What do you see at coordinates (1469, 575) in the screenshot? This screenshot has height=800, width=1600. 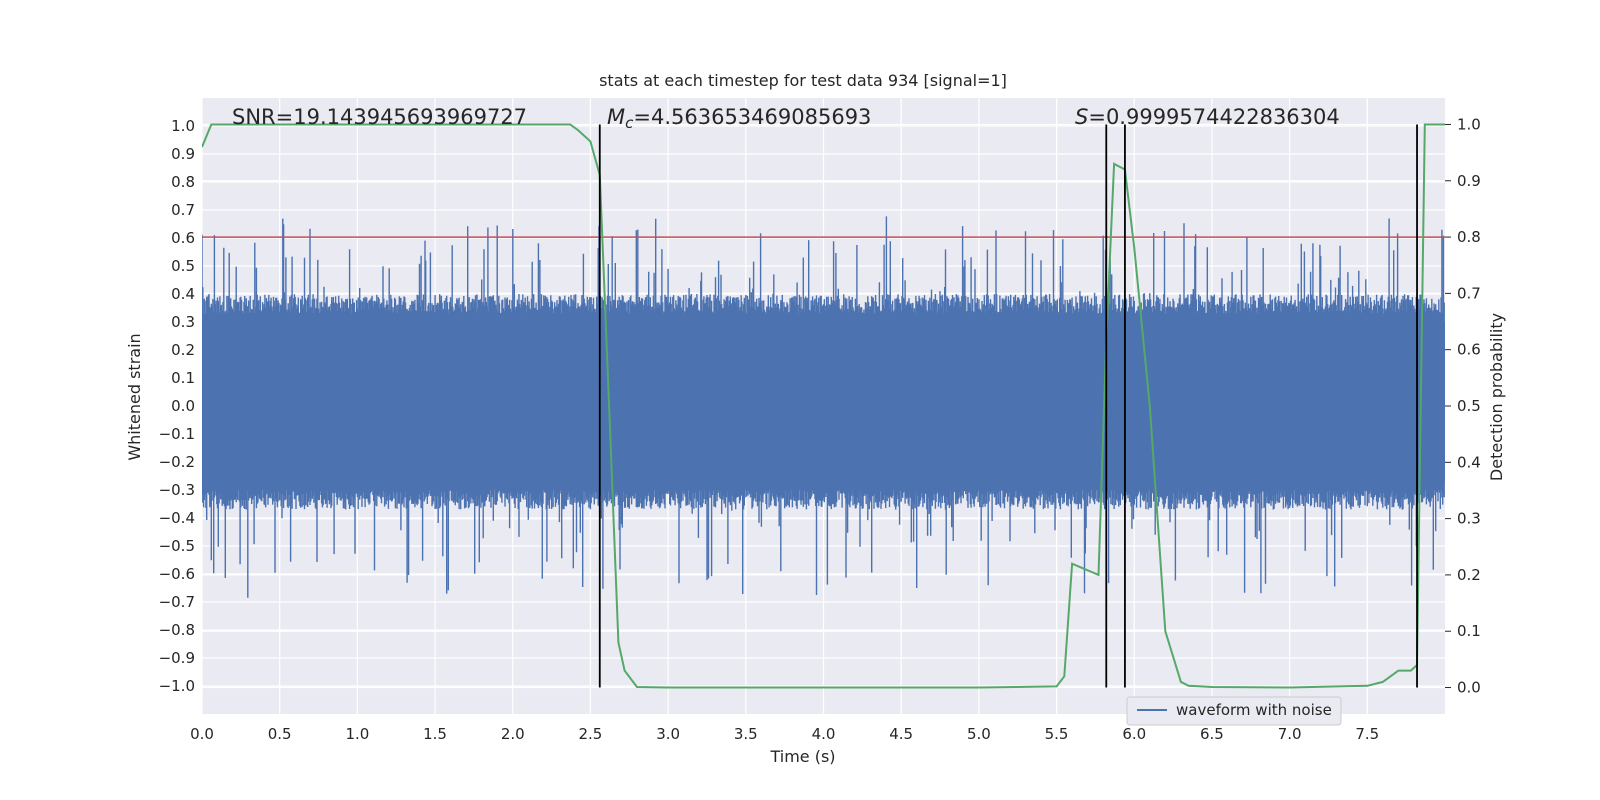 I see `y2-tick-label: 0.2` at bounding box center [1469, 575].